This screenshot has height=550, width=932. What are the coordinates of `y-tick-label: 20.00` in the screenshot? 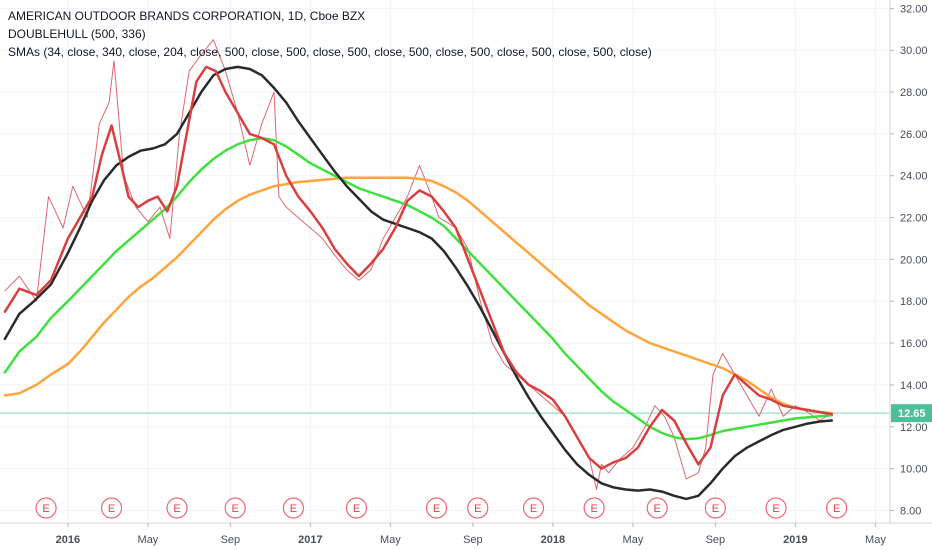 It's located at (914, 260).